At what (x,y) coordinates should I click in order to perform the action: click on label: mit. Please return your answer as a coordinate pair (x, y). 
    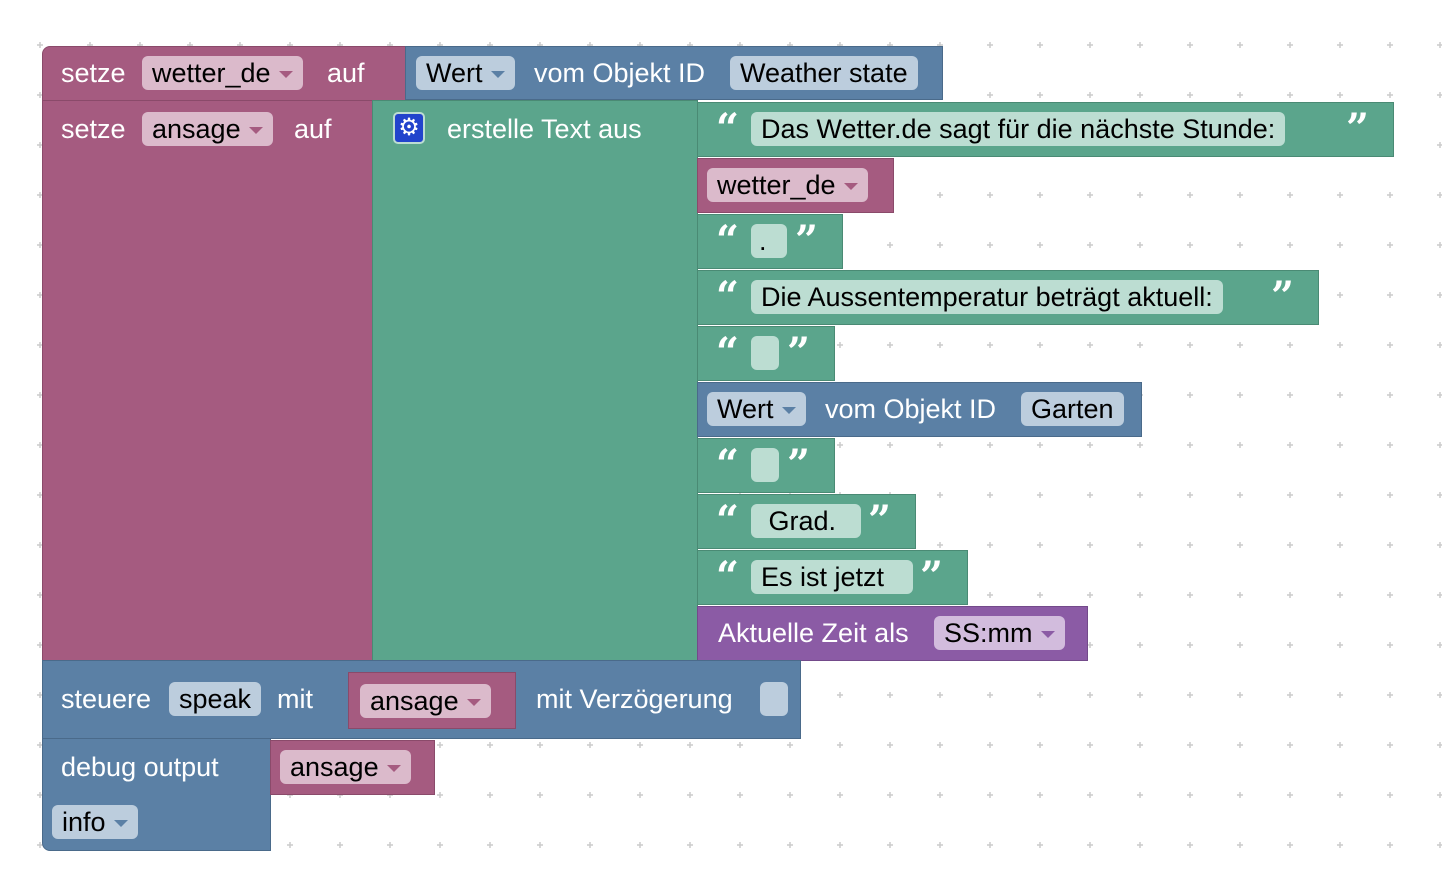
    Looking at the image, I should click on (295, 699).